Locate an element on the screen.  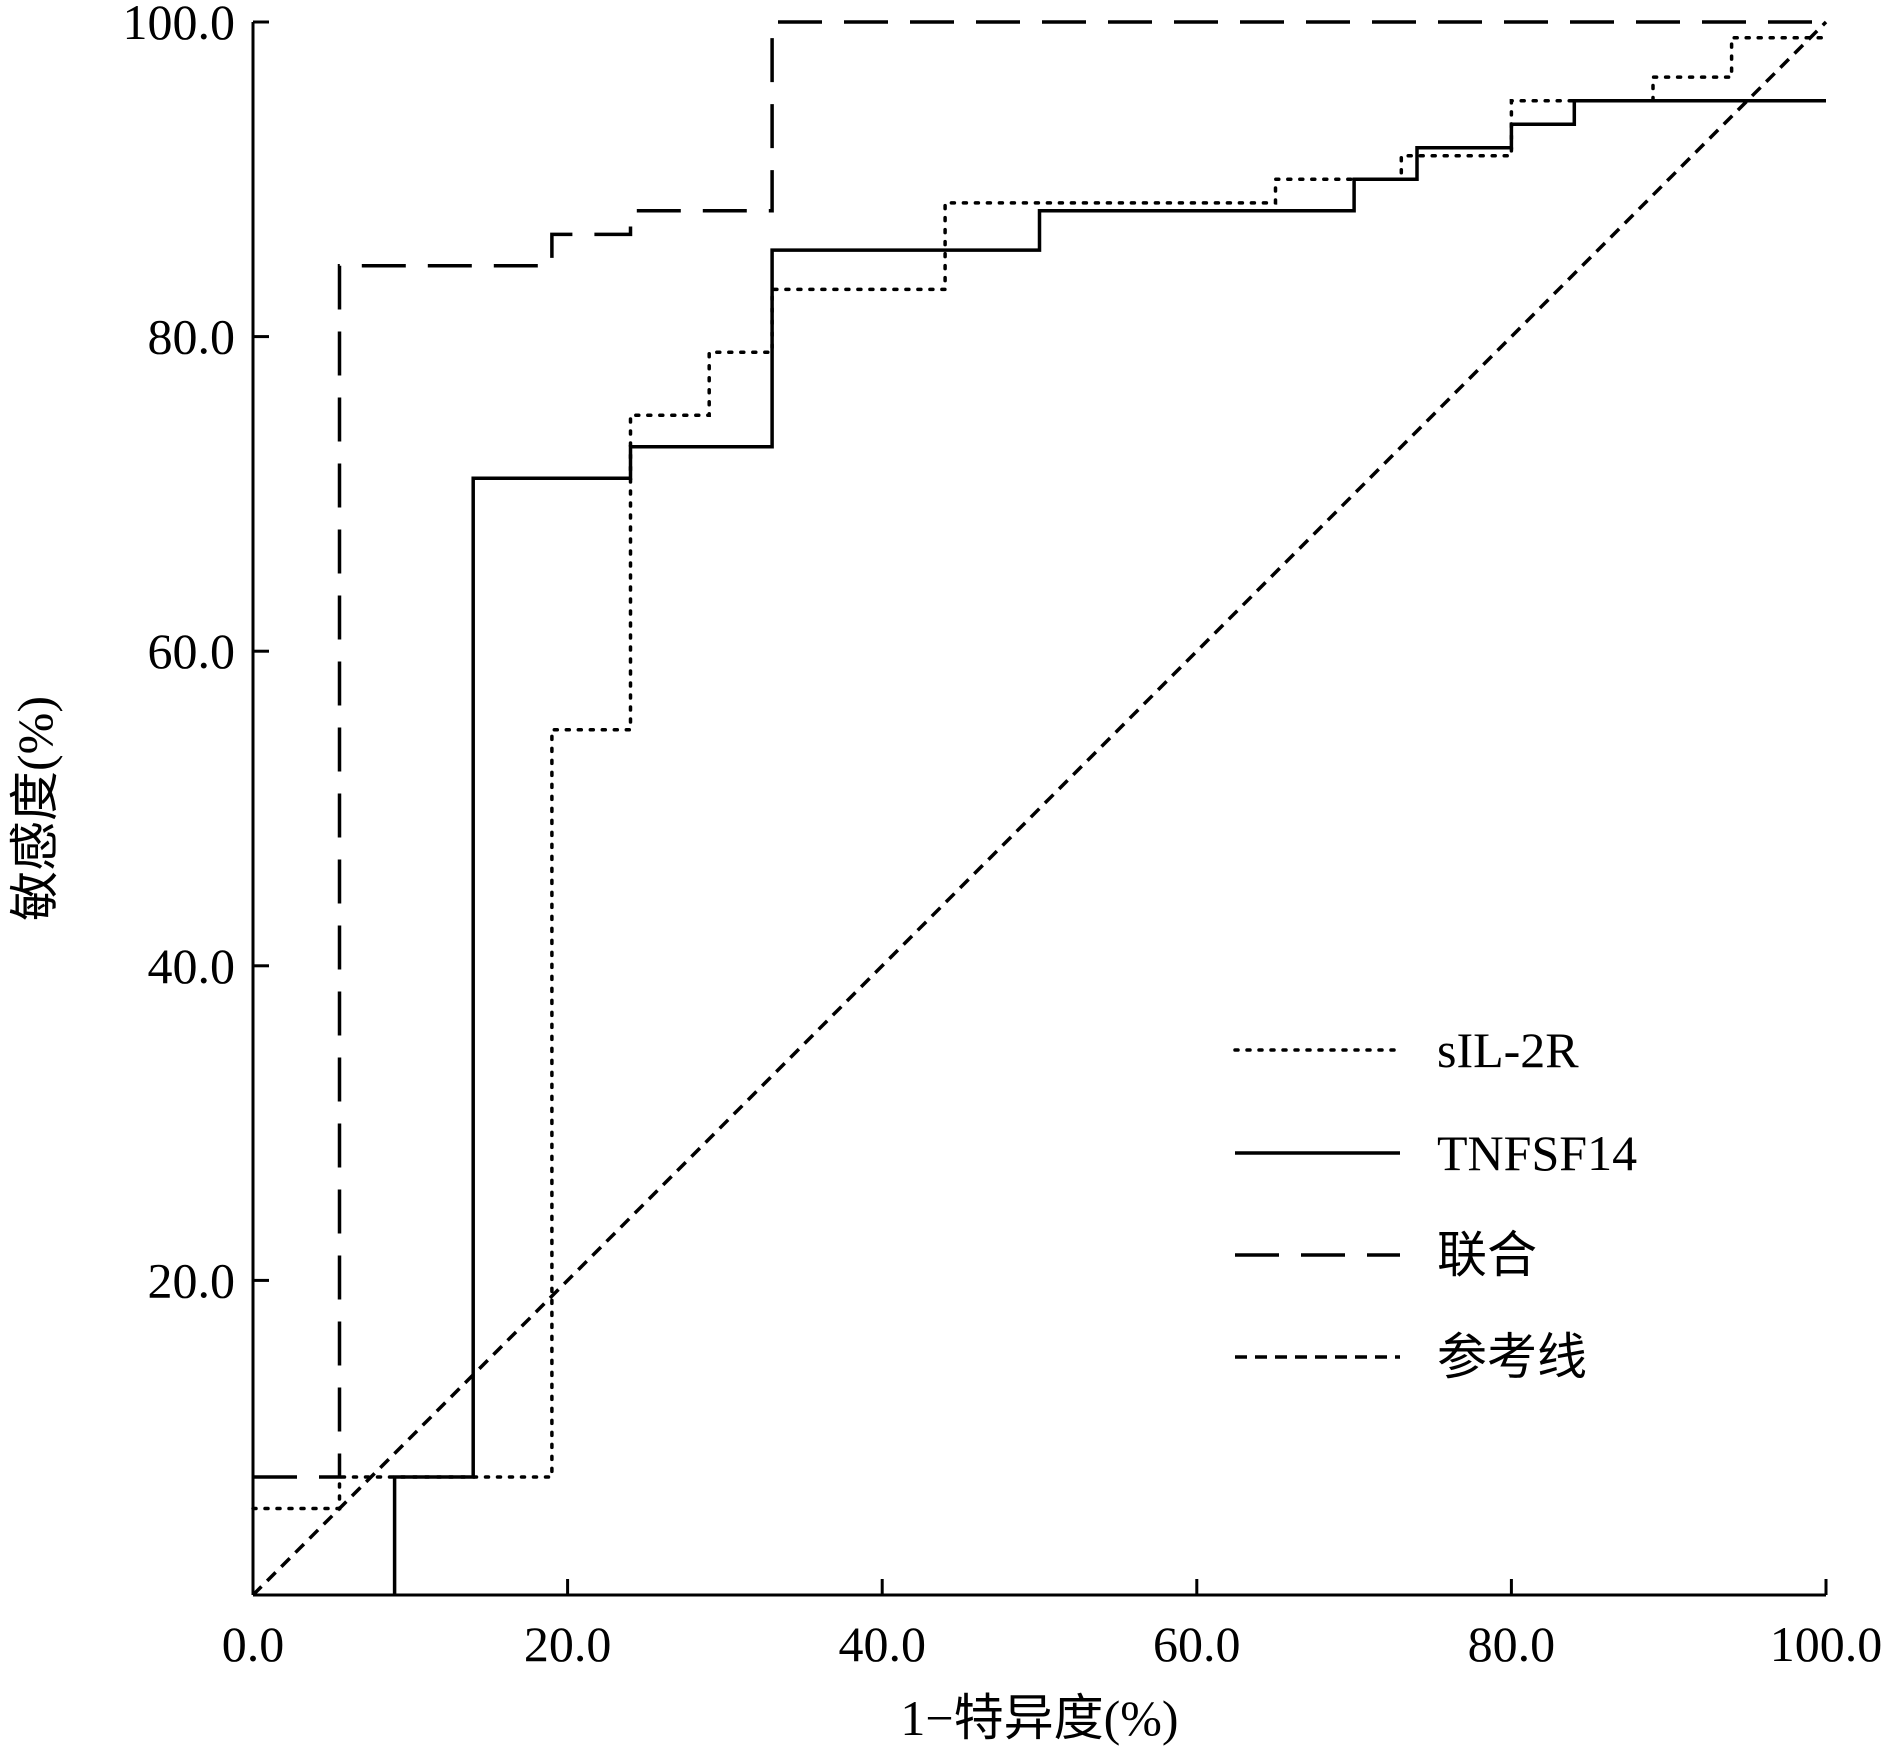
legend-label-2: 联合 is located at coordinates (1487, 1255).